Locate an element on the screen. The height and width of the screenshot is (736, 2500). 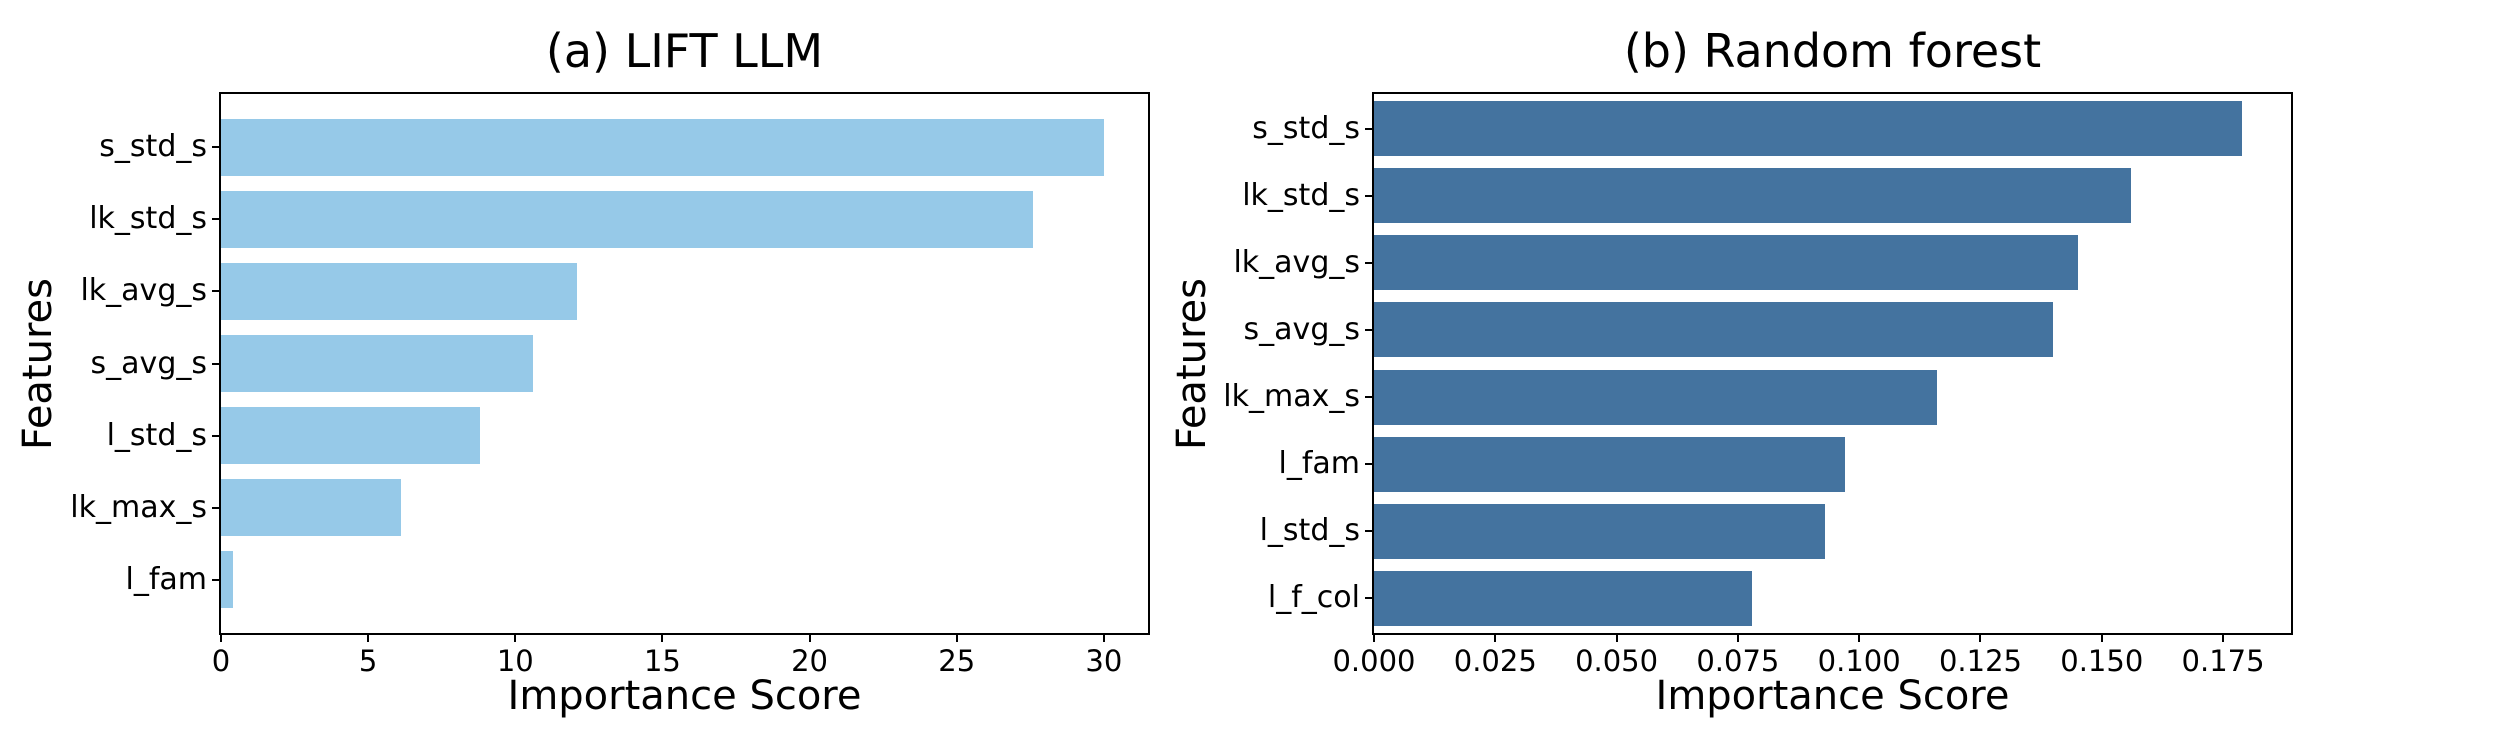
chart-b-title: (b) Random forest is located at coordinates (1832, 51).